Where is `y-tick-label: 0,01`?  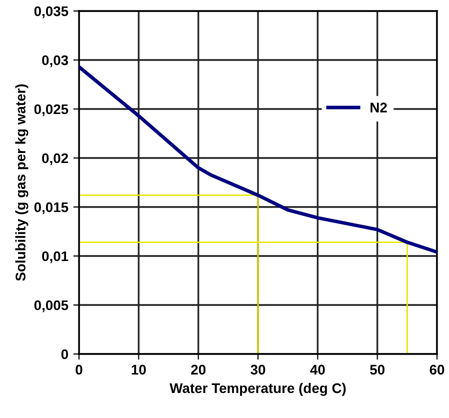 y-tick-label: 0,01 is located at coordinates (55, 257).